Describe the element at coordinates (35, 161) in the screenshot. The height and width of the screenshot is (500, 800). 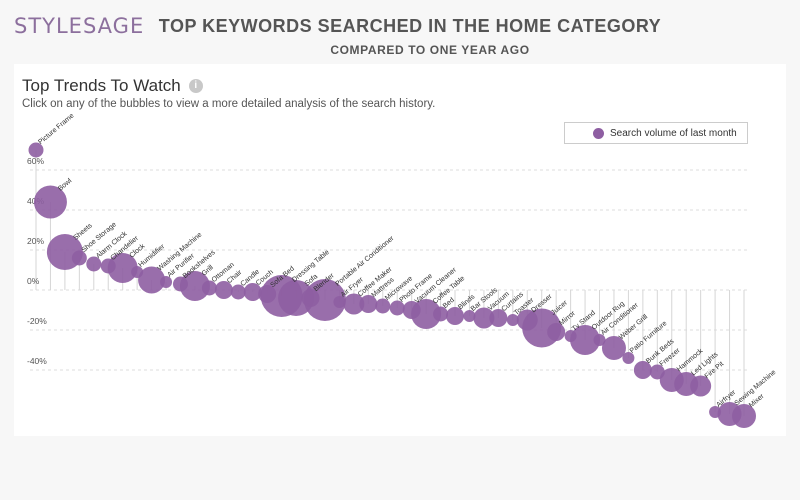
I see `y-tick-label: 60%` at that location.